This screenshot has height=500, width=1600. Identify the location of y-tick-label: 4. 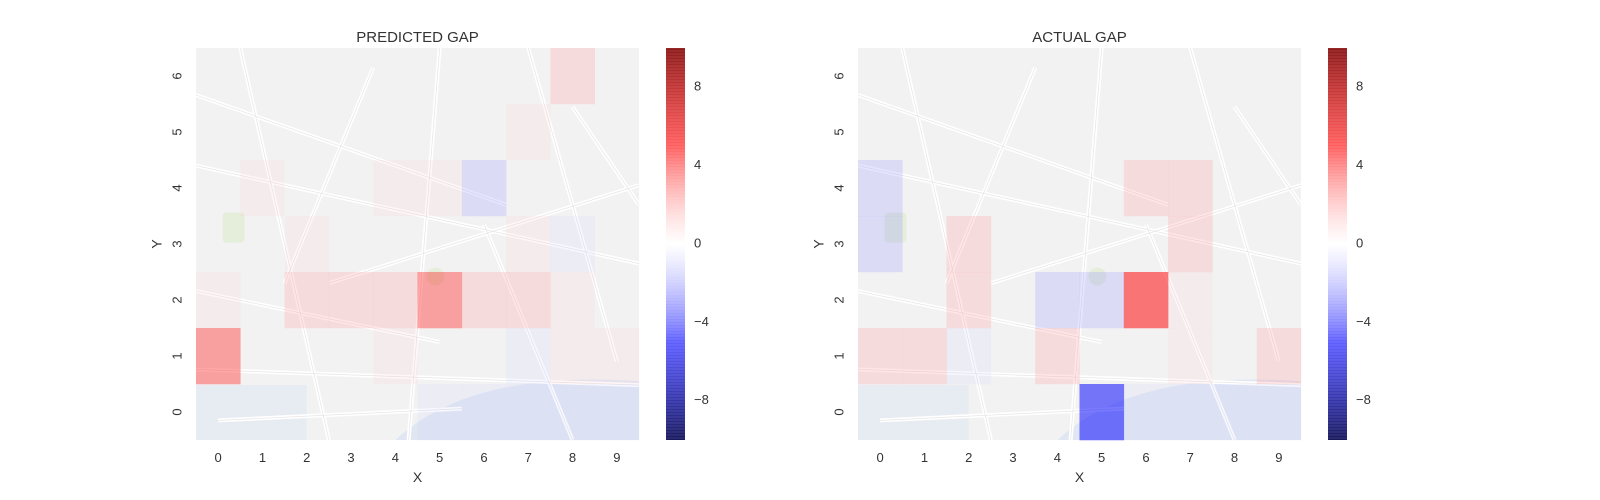
(838, 187).